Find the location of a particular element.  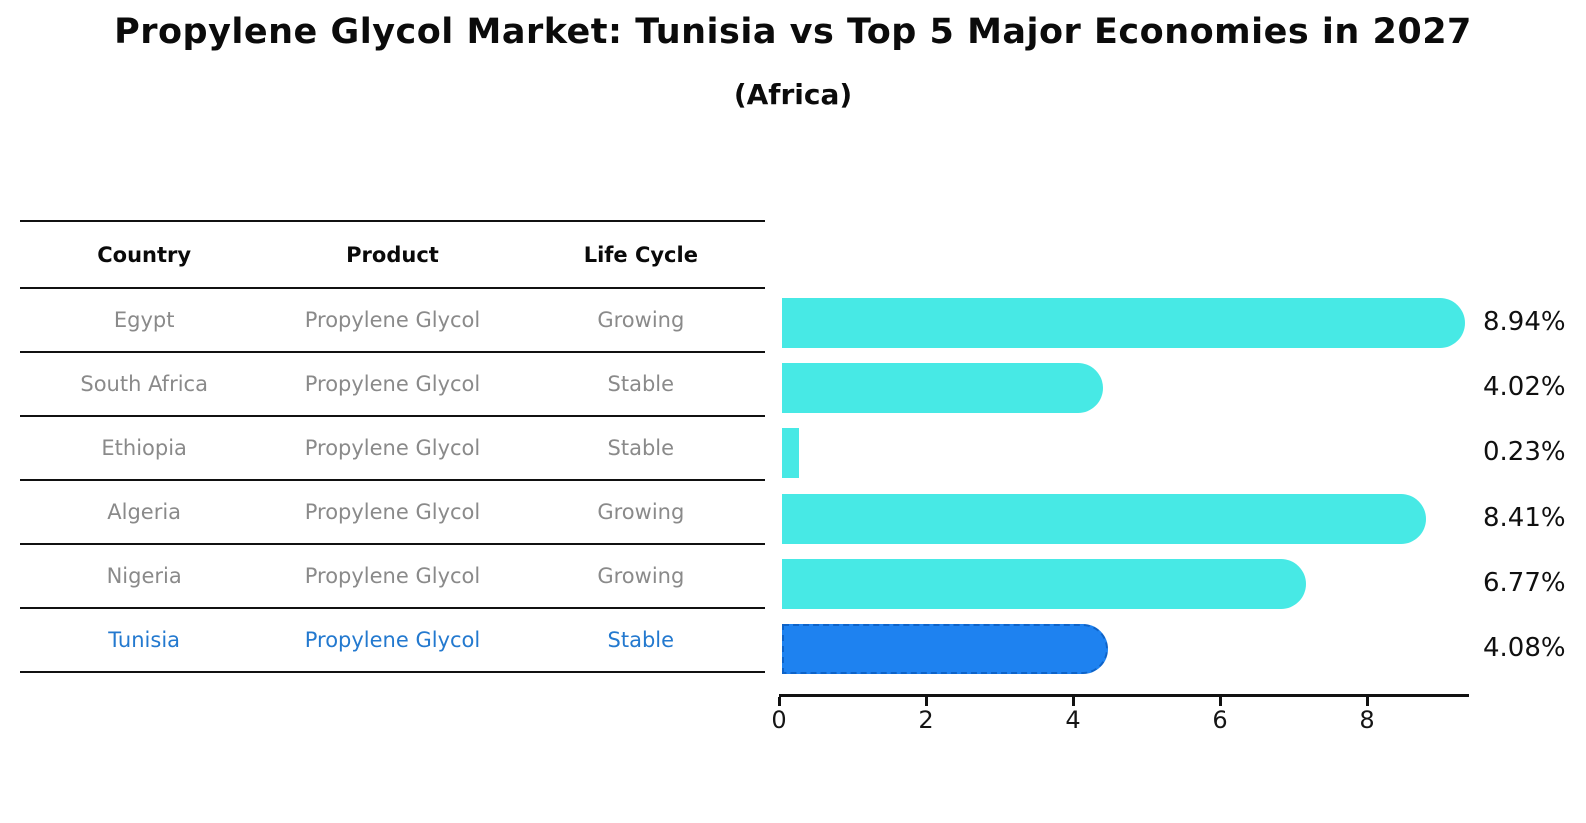

table-row: South Africa Propylene Glycol Stable is located at coordinates (392, 385).